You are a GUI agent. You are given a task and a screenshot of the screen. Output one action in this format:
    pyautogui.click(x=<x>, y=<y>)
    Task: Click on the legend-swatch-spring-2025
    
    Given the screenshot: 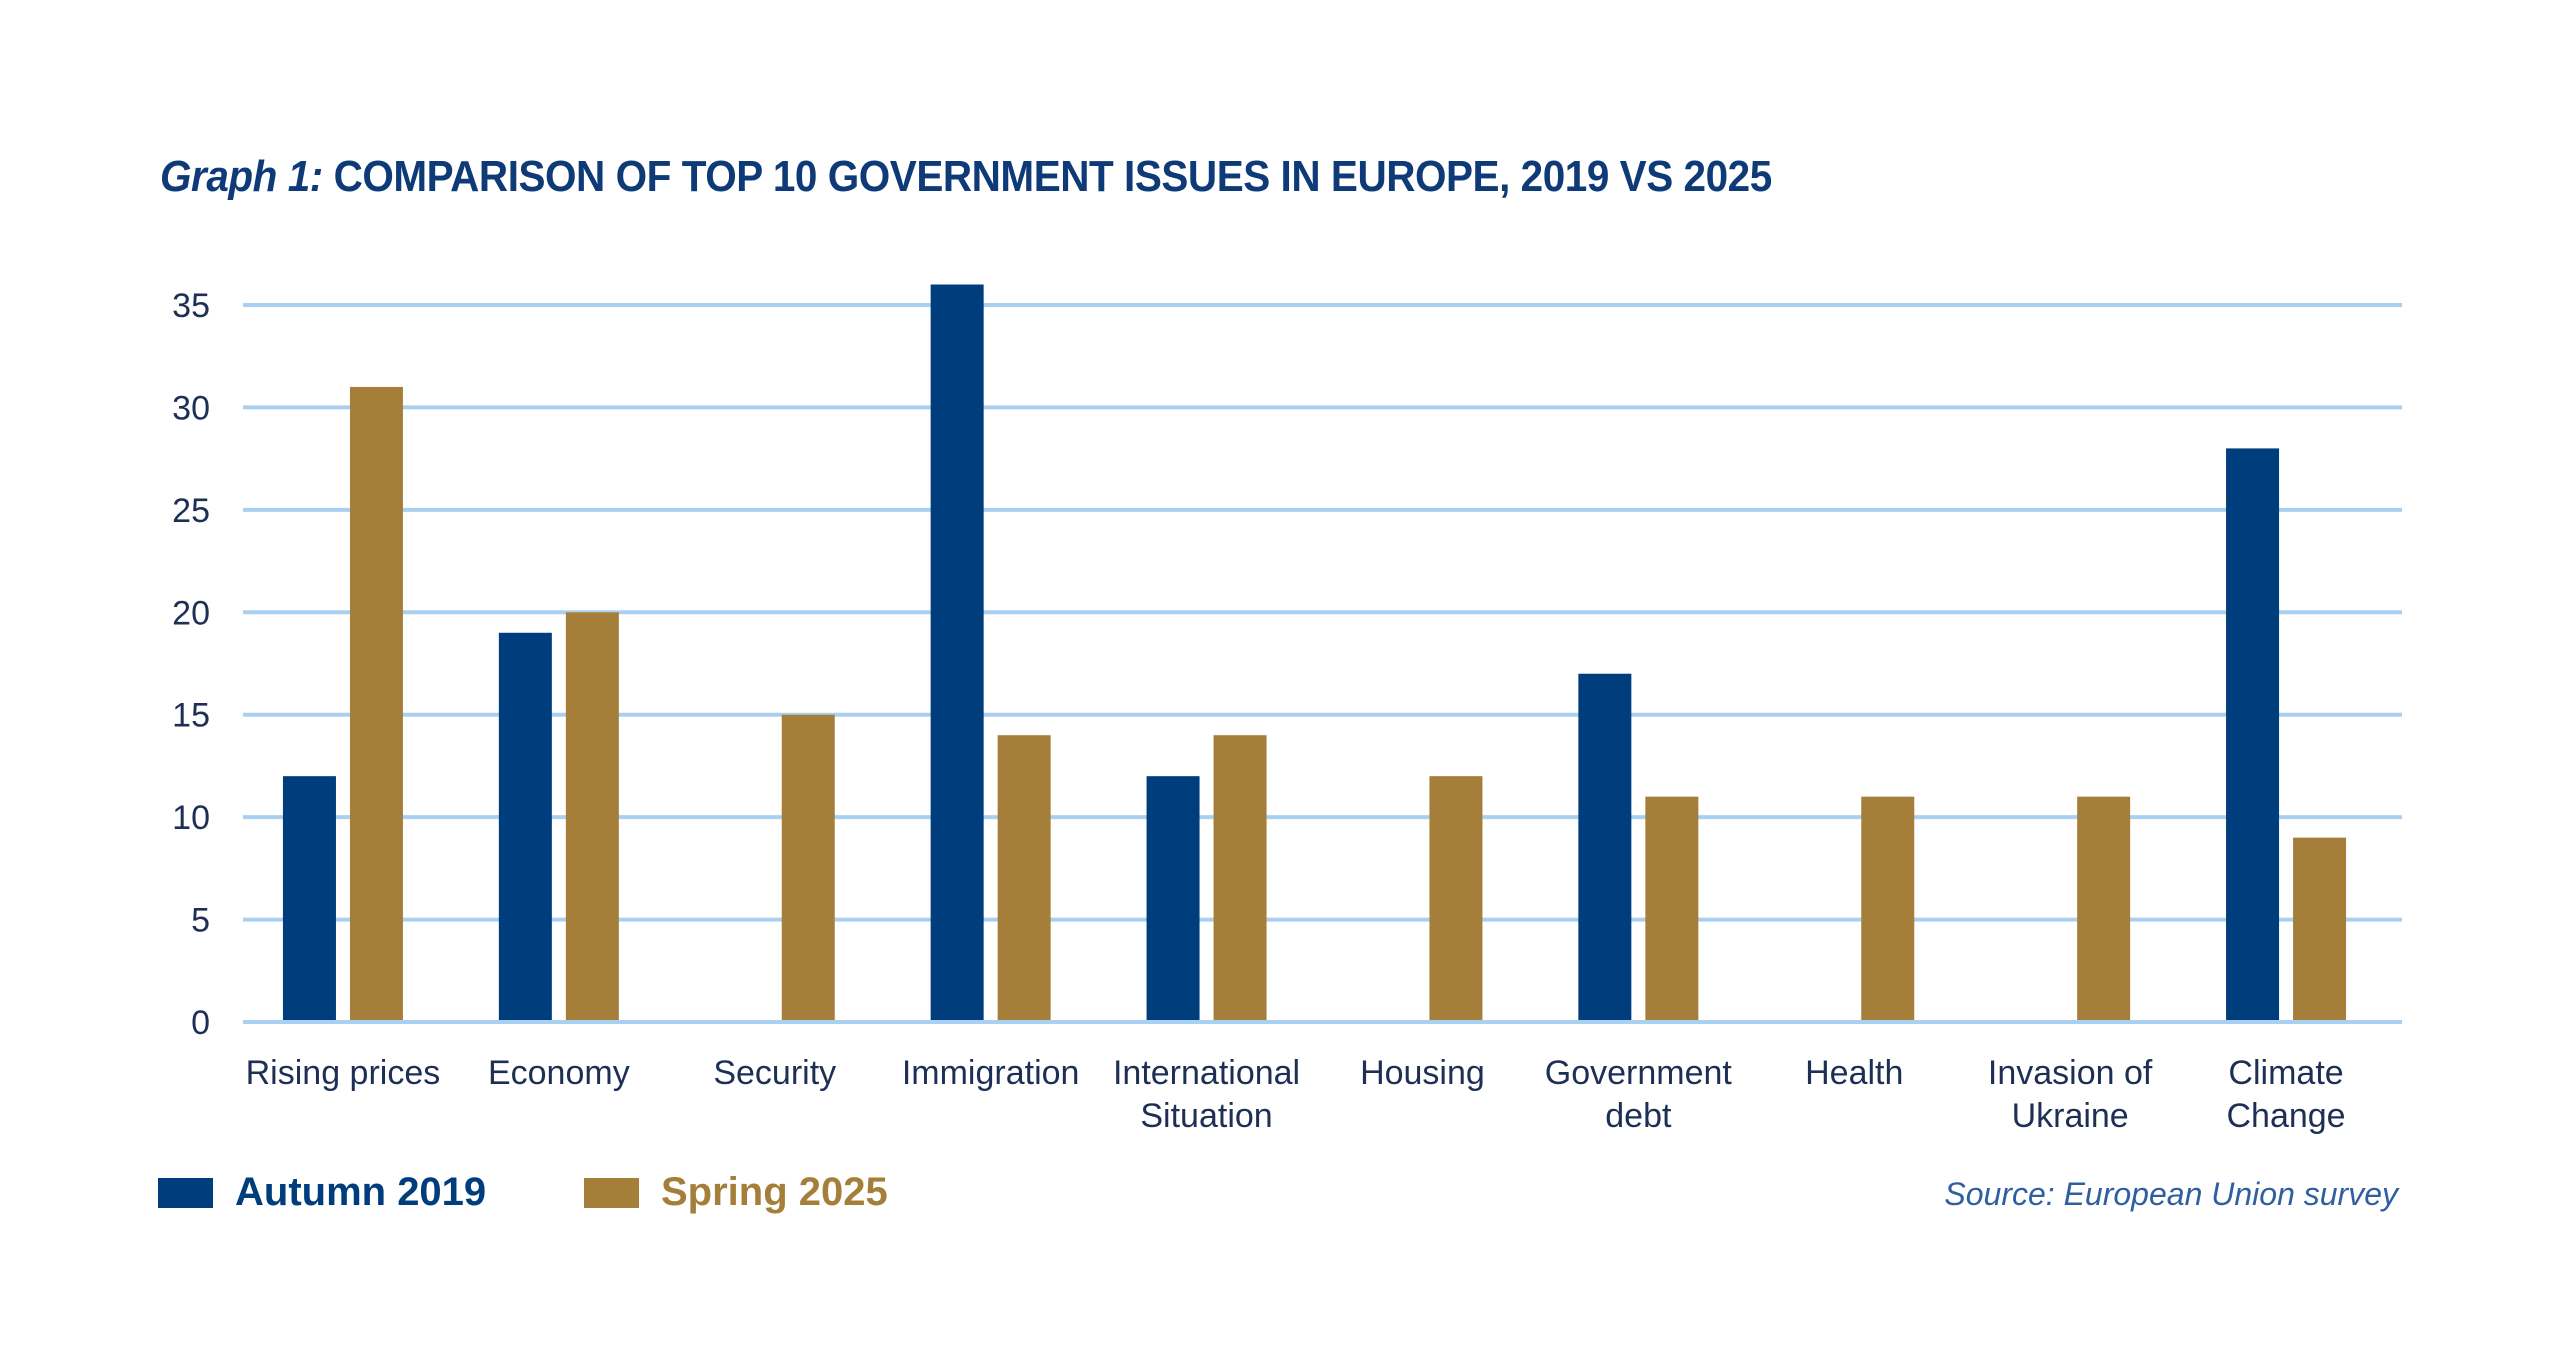 What is the action you would take?
    pyautogui.click(x=611, y=1192)
    